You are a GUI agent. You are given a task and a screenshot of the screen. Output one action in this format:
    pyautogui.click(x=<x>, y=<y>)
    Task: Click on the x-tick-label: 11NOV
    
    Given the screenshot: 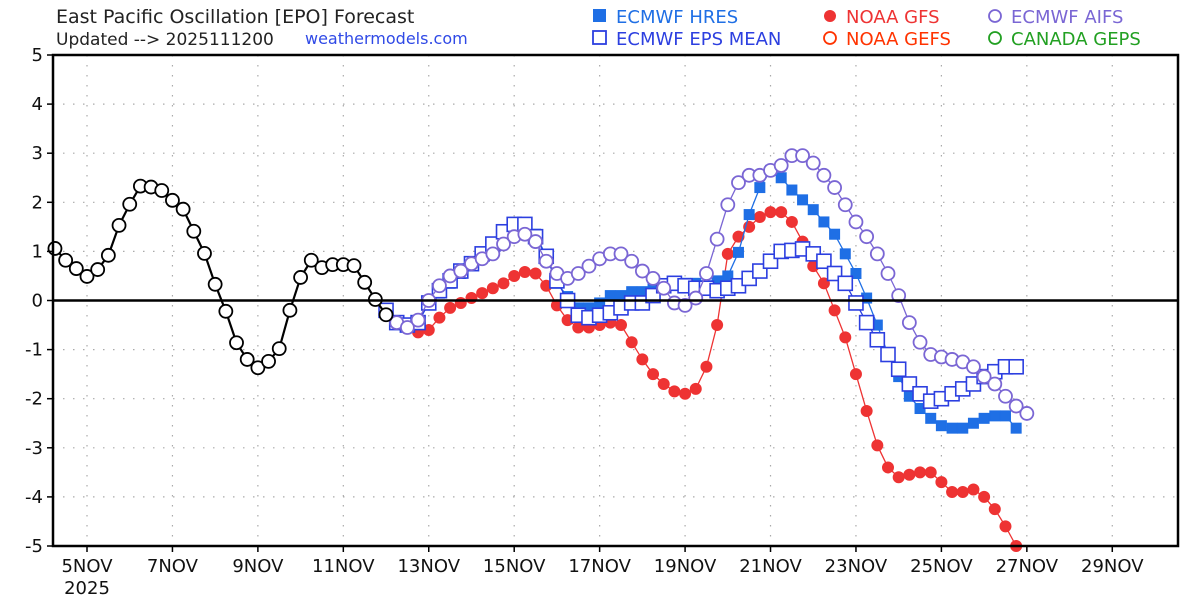 What is the action you would take?
    pyautogui.click(x=343, y=566)
    